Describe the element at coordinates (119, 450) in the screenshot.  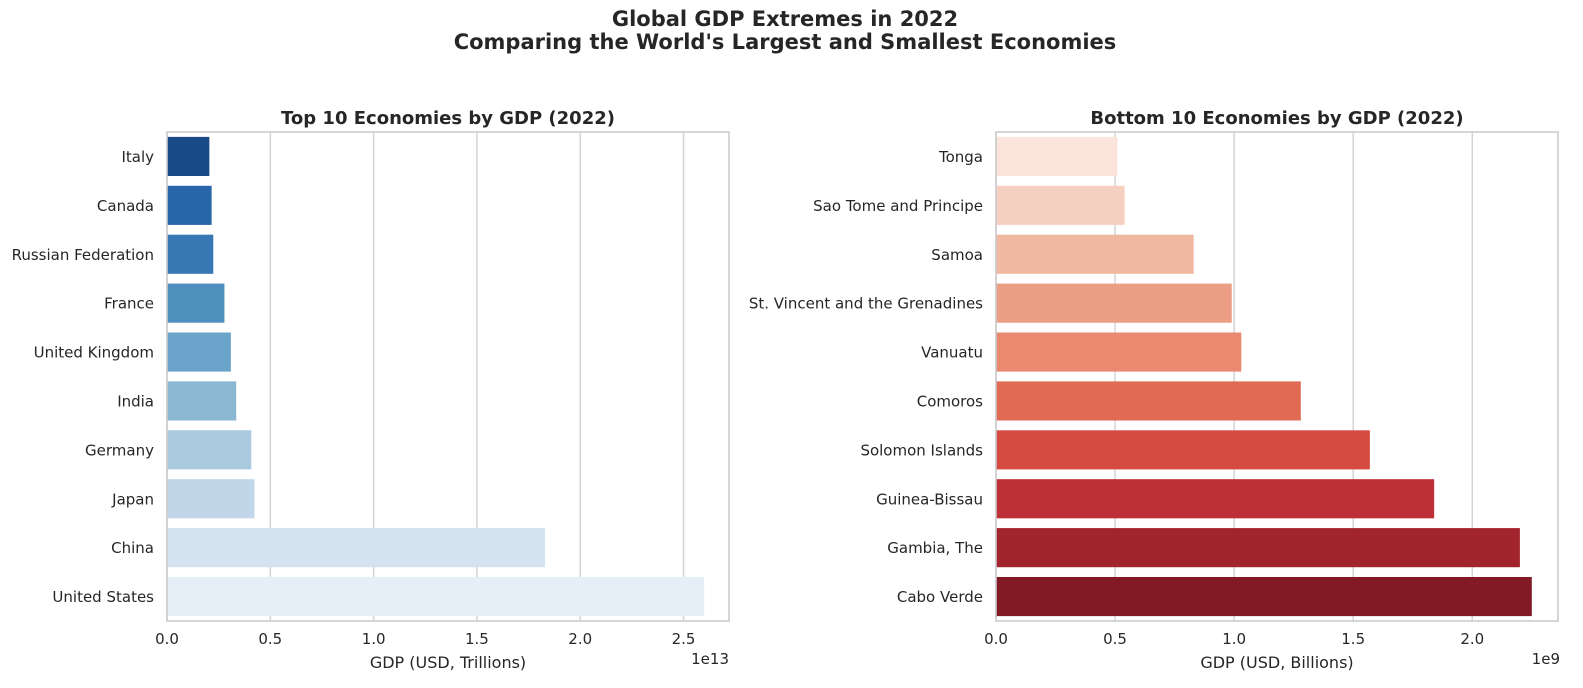
I see `y-tick-label: Germany` at that location.